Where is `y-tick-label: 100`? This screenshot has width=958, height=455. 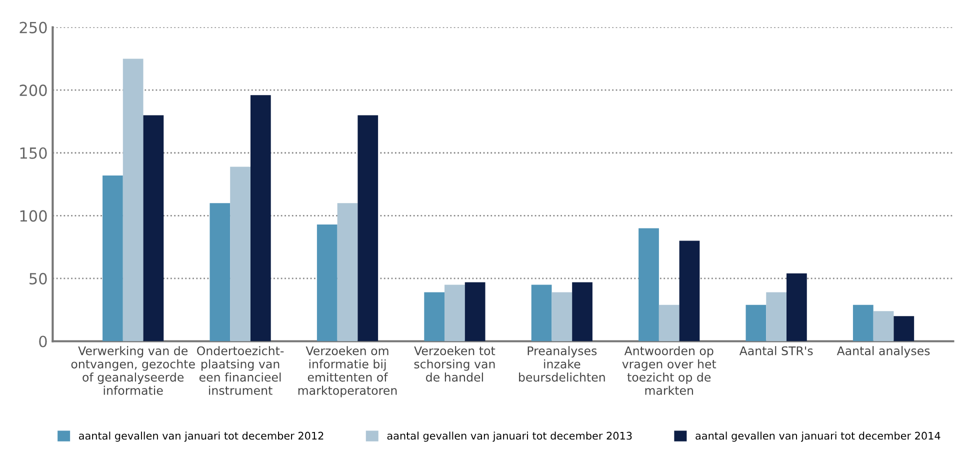
y-tick-label: 100 is located at coordinates (33, 216).